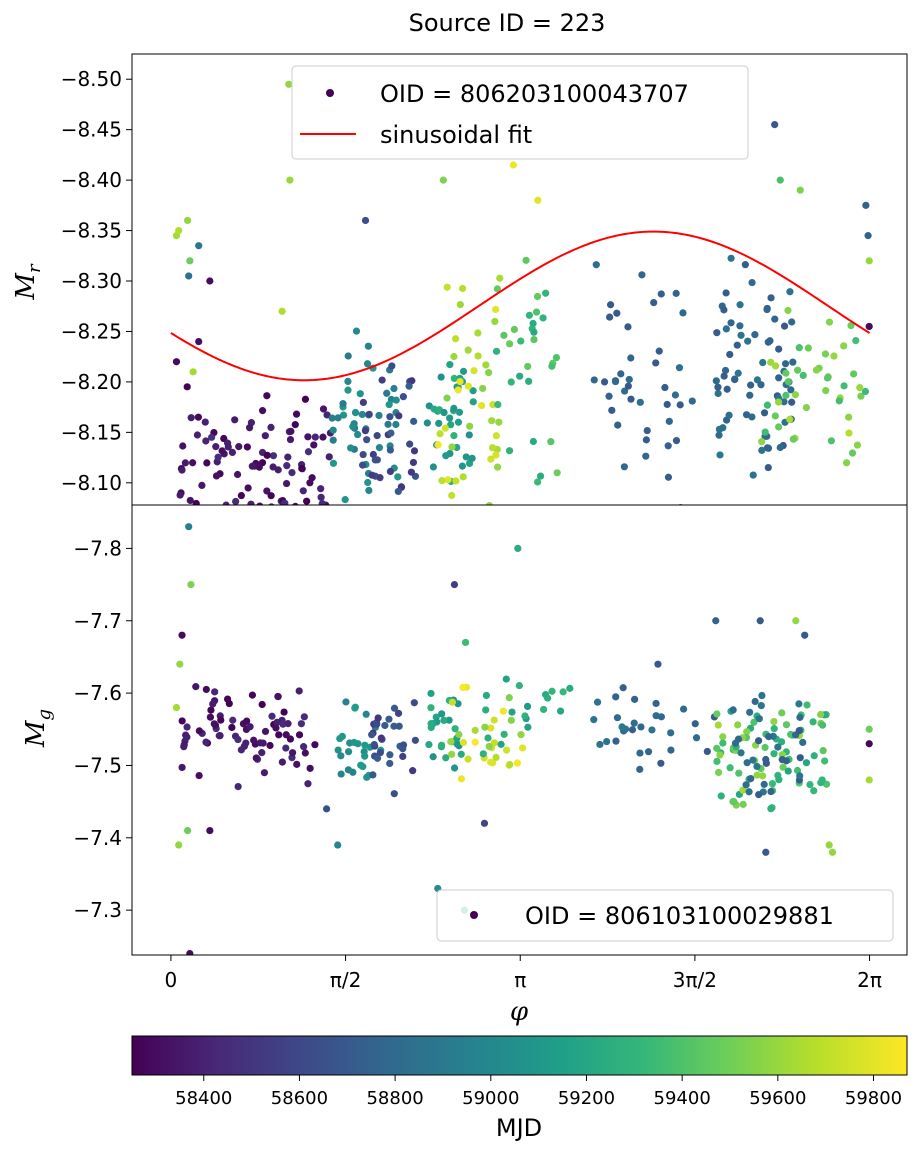 Image resolution: width=916 pixels, height=1151 pixels. What do you see at coordinates (777, 1098) in the screenshot?
I see `colorbar-tick-label: 59600` at bounding box center [777, 1098].